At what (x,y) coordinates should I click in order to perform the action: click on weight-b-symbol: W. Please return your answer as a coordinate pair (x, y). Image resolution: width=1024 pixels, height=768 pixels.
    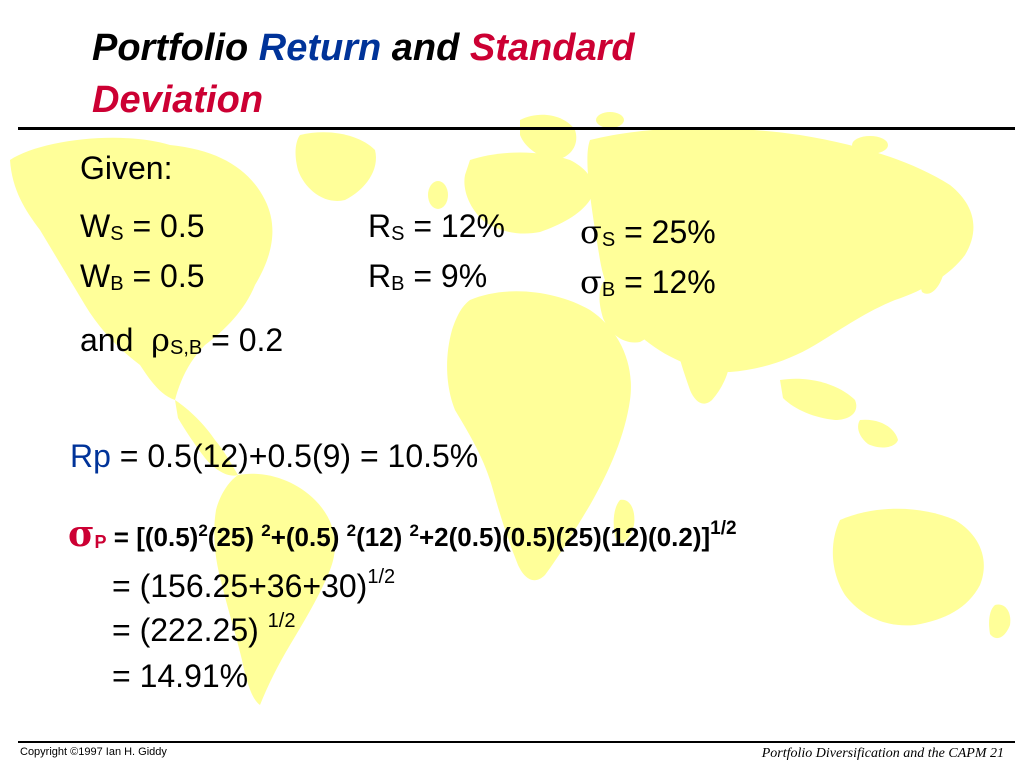
    Looking at the image, I should click on (95, 276).